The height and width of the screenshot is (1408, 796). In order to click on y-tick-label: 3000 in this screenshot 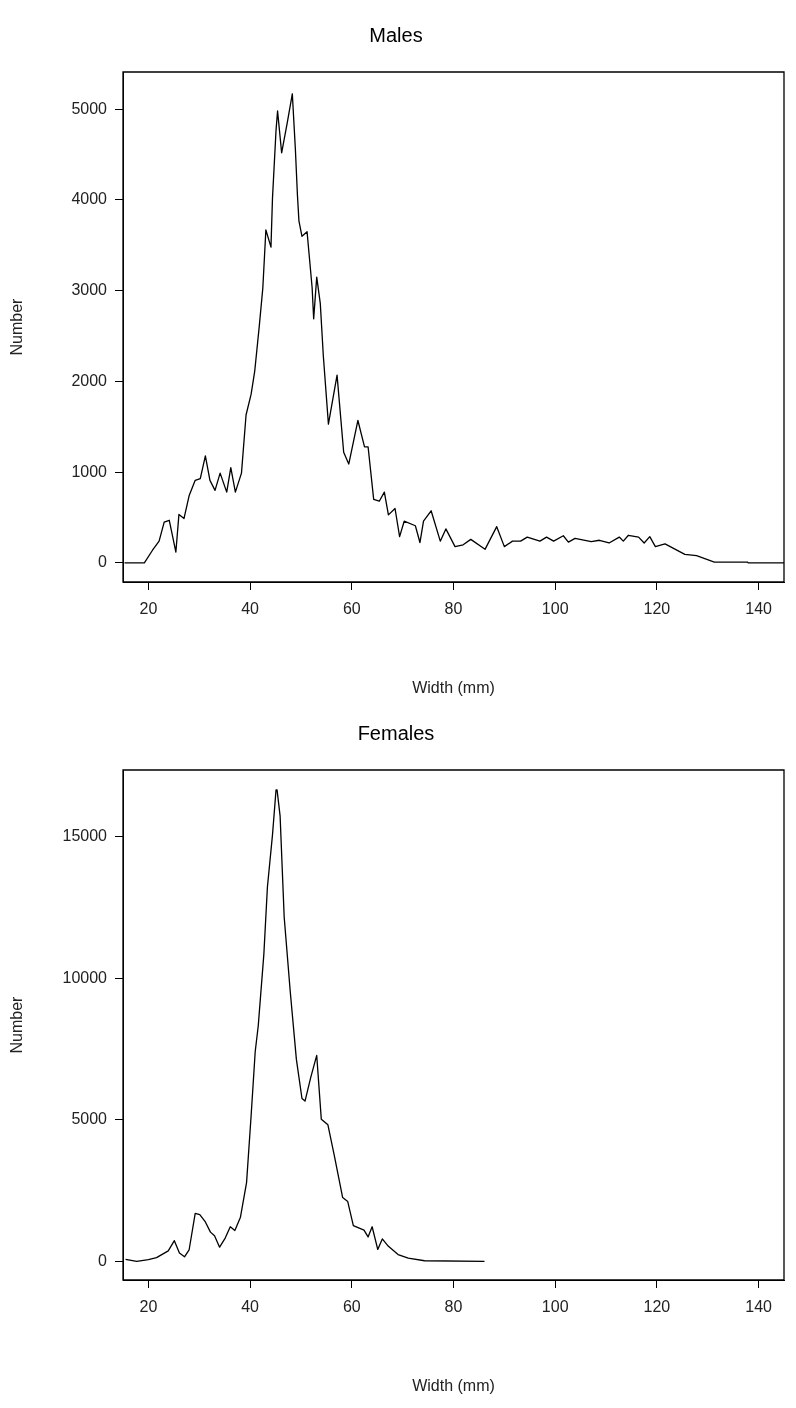, I will do `click(89, 290)`.